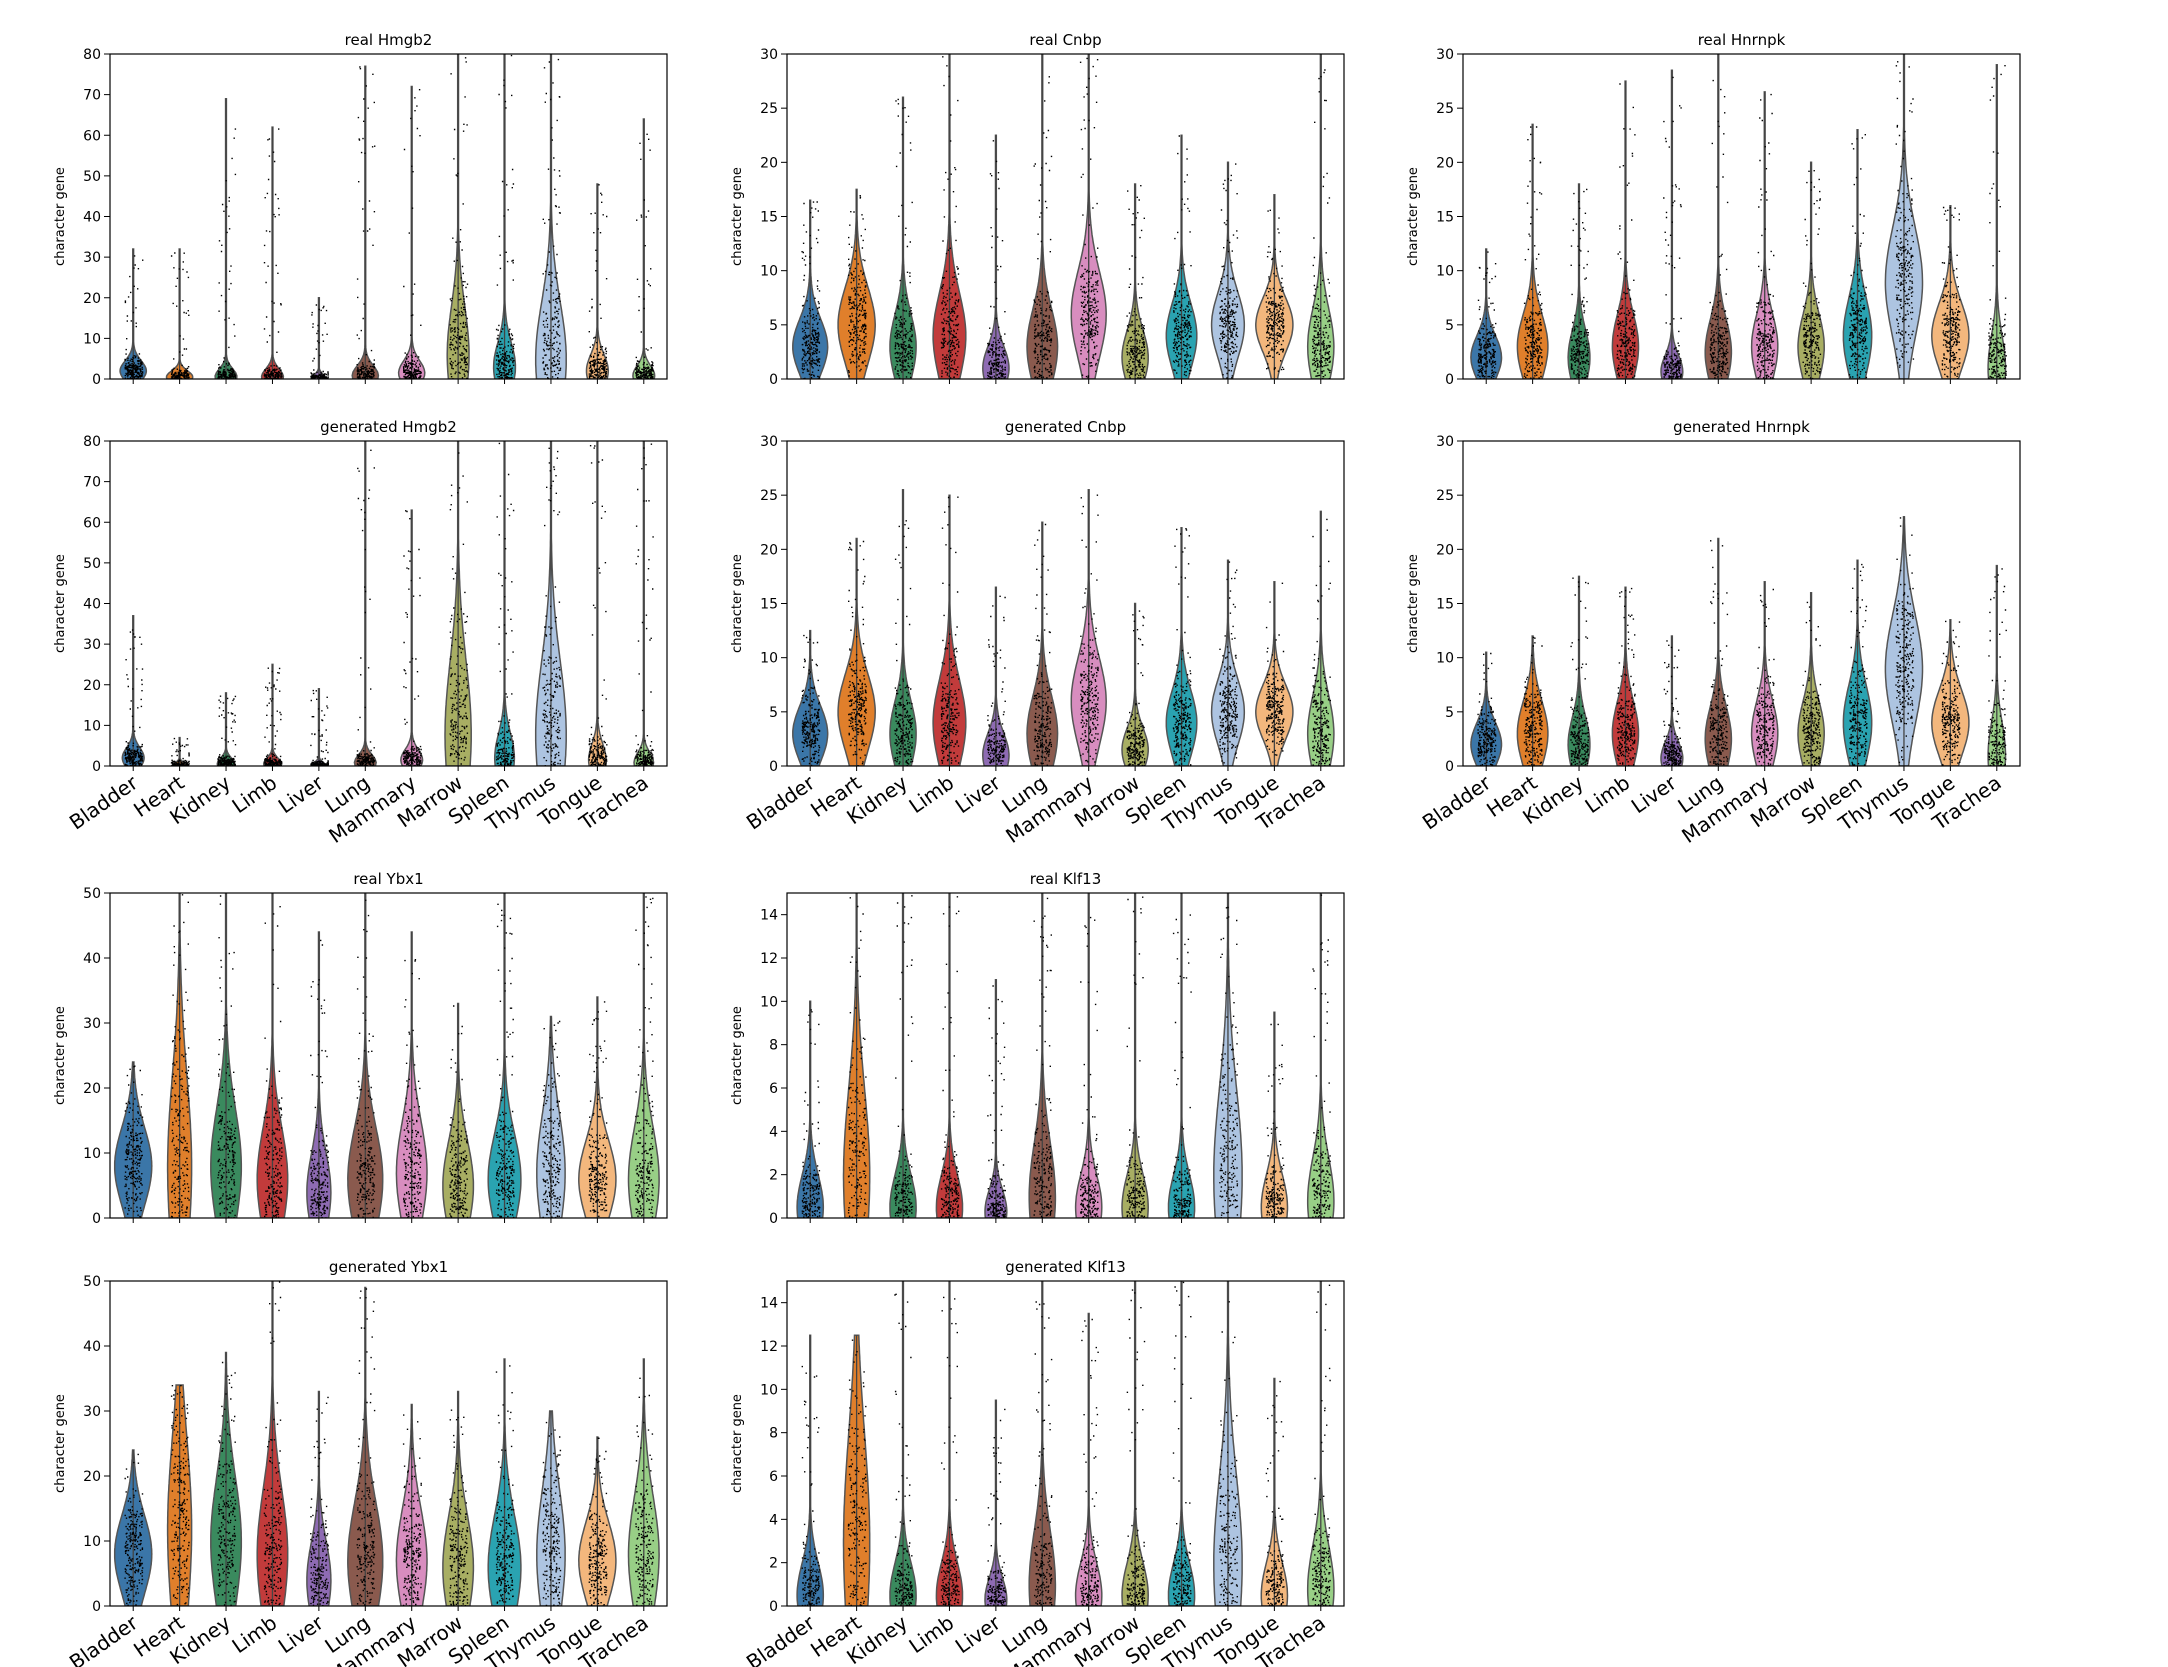  What do you see at coordinates (1741, 427) in the screenshot?
I see `panel-title: generated Hnrnpk` at bounding box center [1741, 427].